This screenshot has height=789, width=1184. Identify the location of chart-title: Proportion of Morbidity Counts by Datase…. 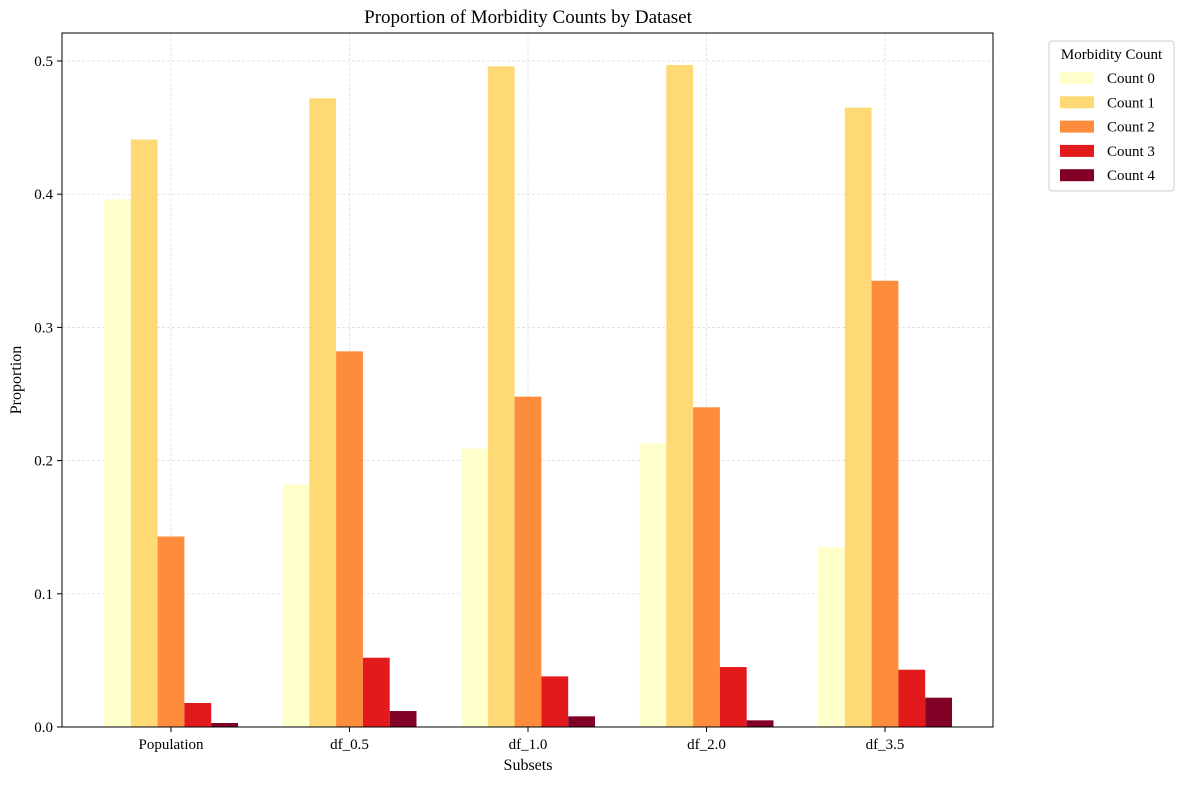
(528, 17).